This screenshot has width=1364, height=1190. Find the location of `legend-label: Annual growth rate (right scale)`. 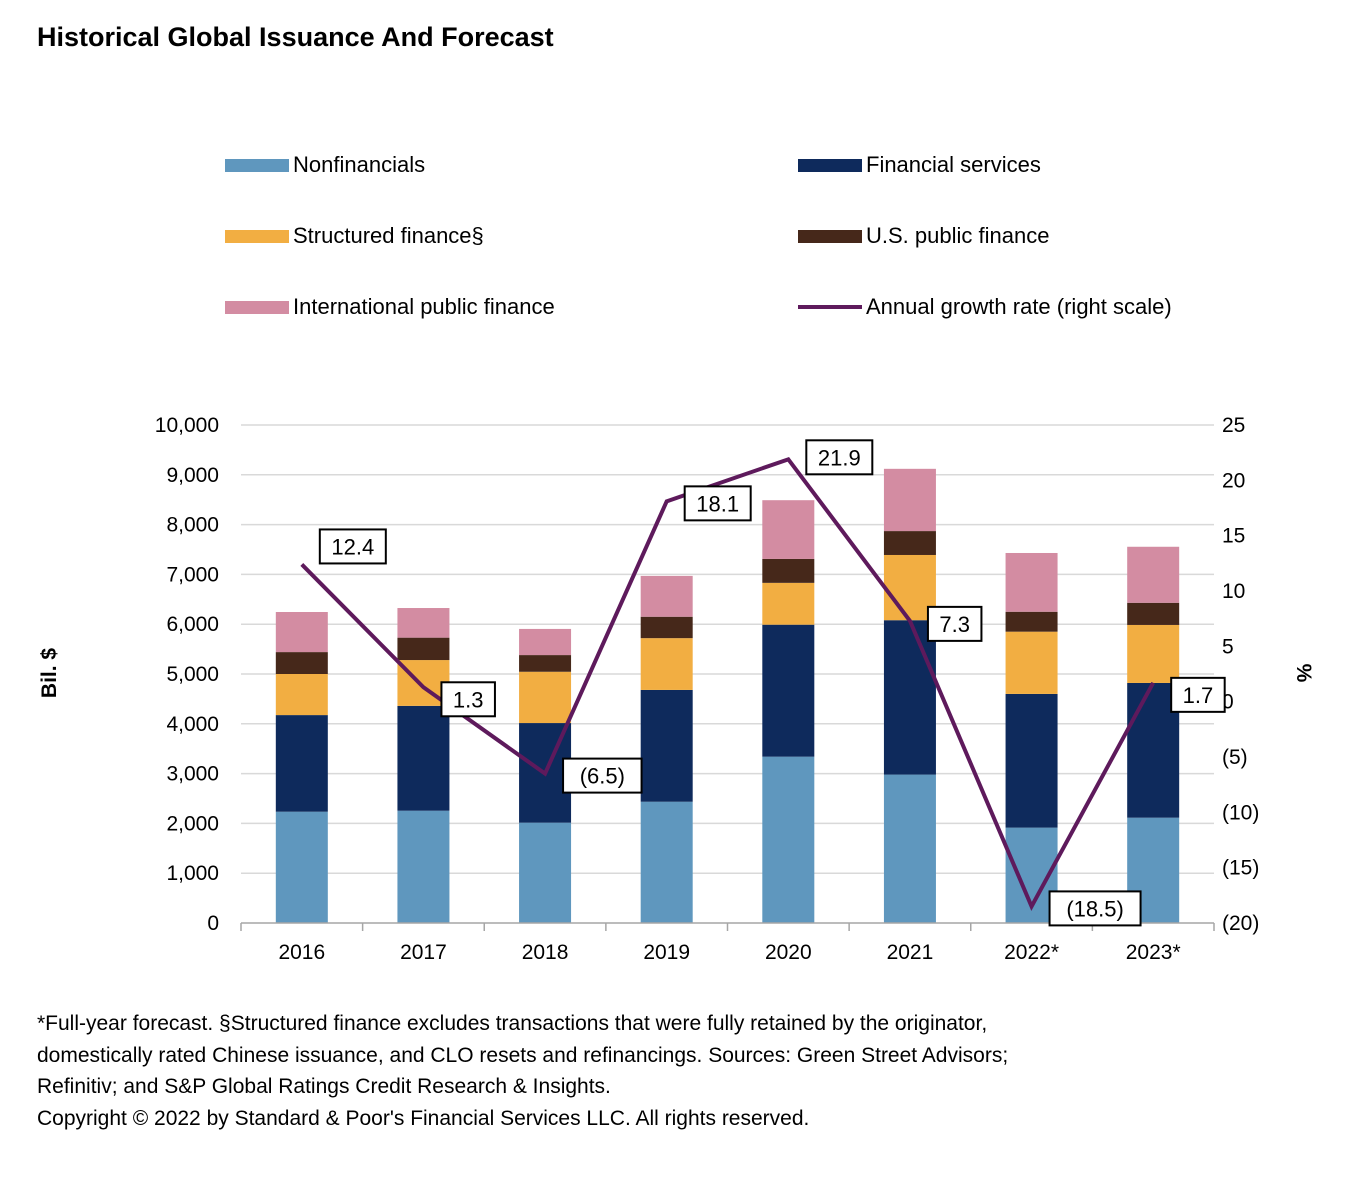

legend-label: Annual growth rate (right scale) is located at coordinates (1019, 306).